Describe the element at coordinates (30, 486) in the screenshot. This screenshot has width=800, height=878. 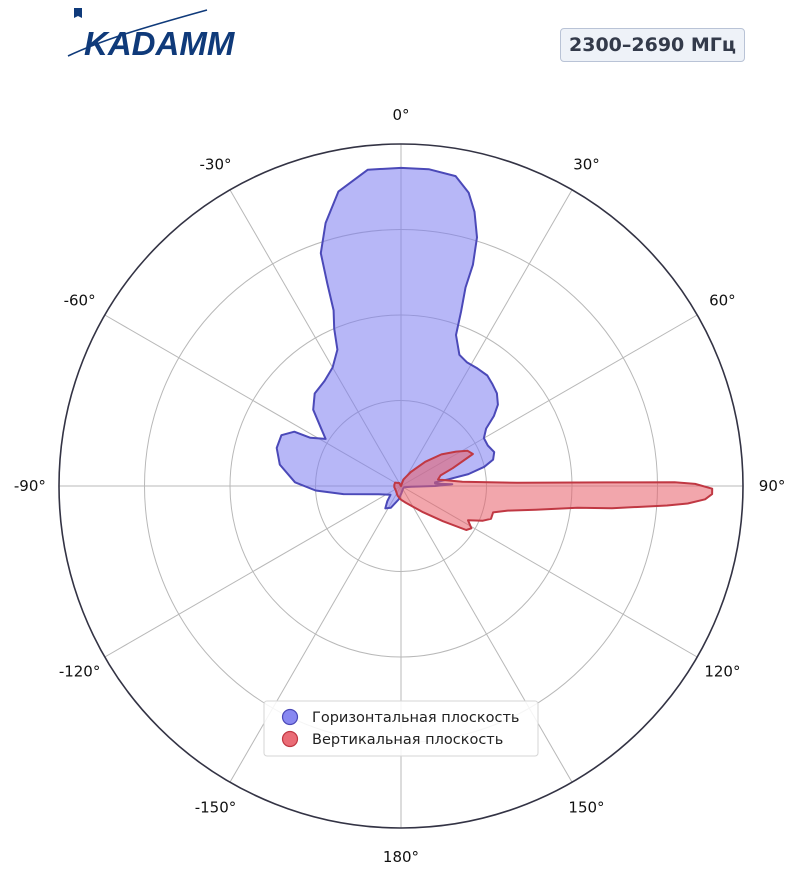
I see `angle-tick-label: -90°` at that location.